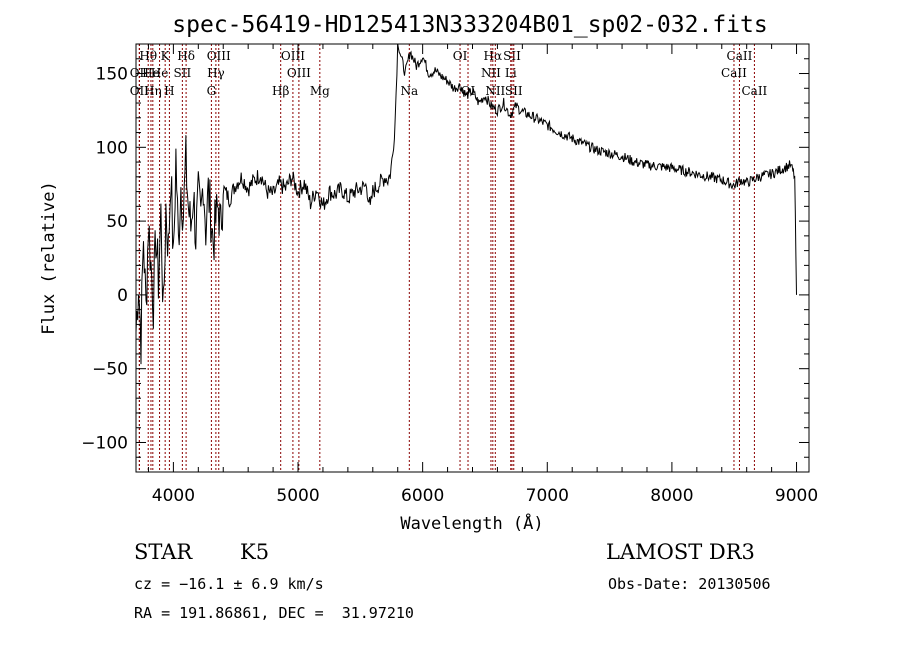  I want to click on spectral-line-label: G, so click(212, 91).